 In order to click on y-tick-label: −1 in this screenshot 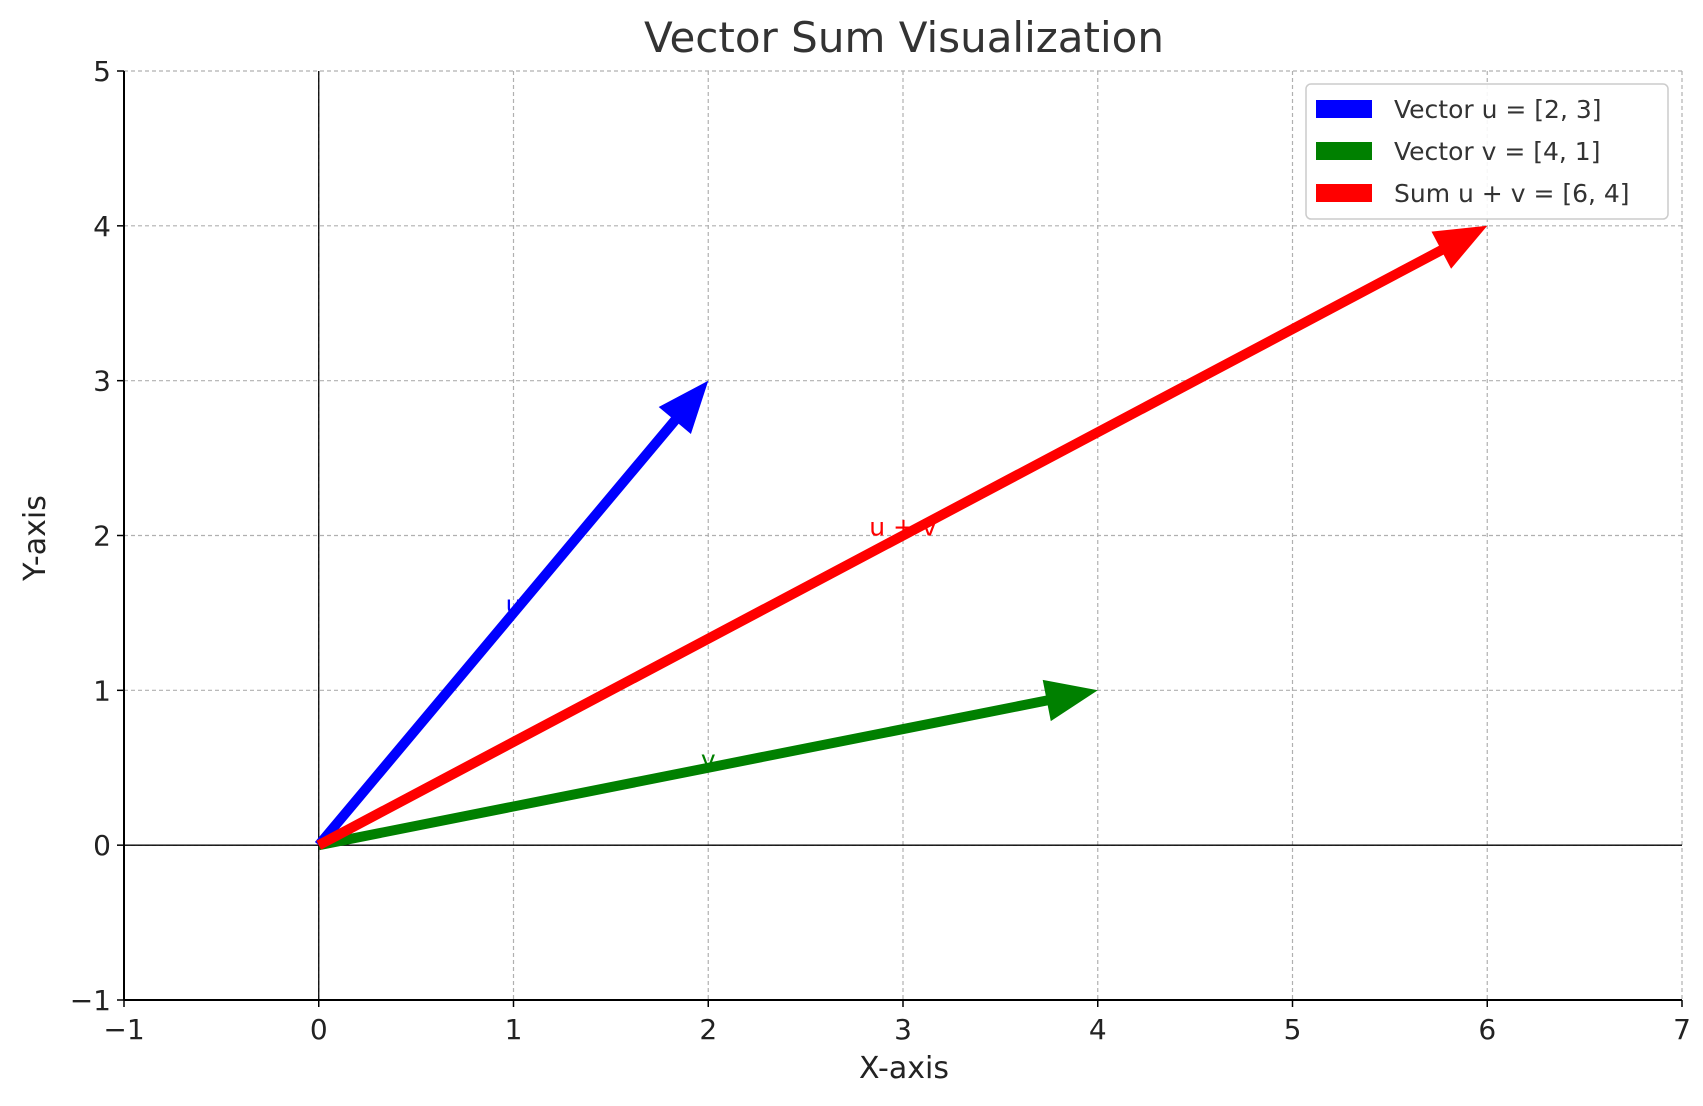, I will do `click(90, 1000)`.